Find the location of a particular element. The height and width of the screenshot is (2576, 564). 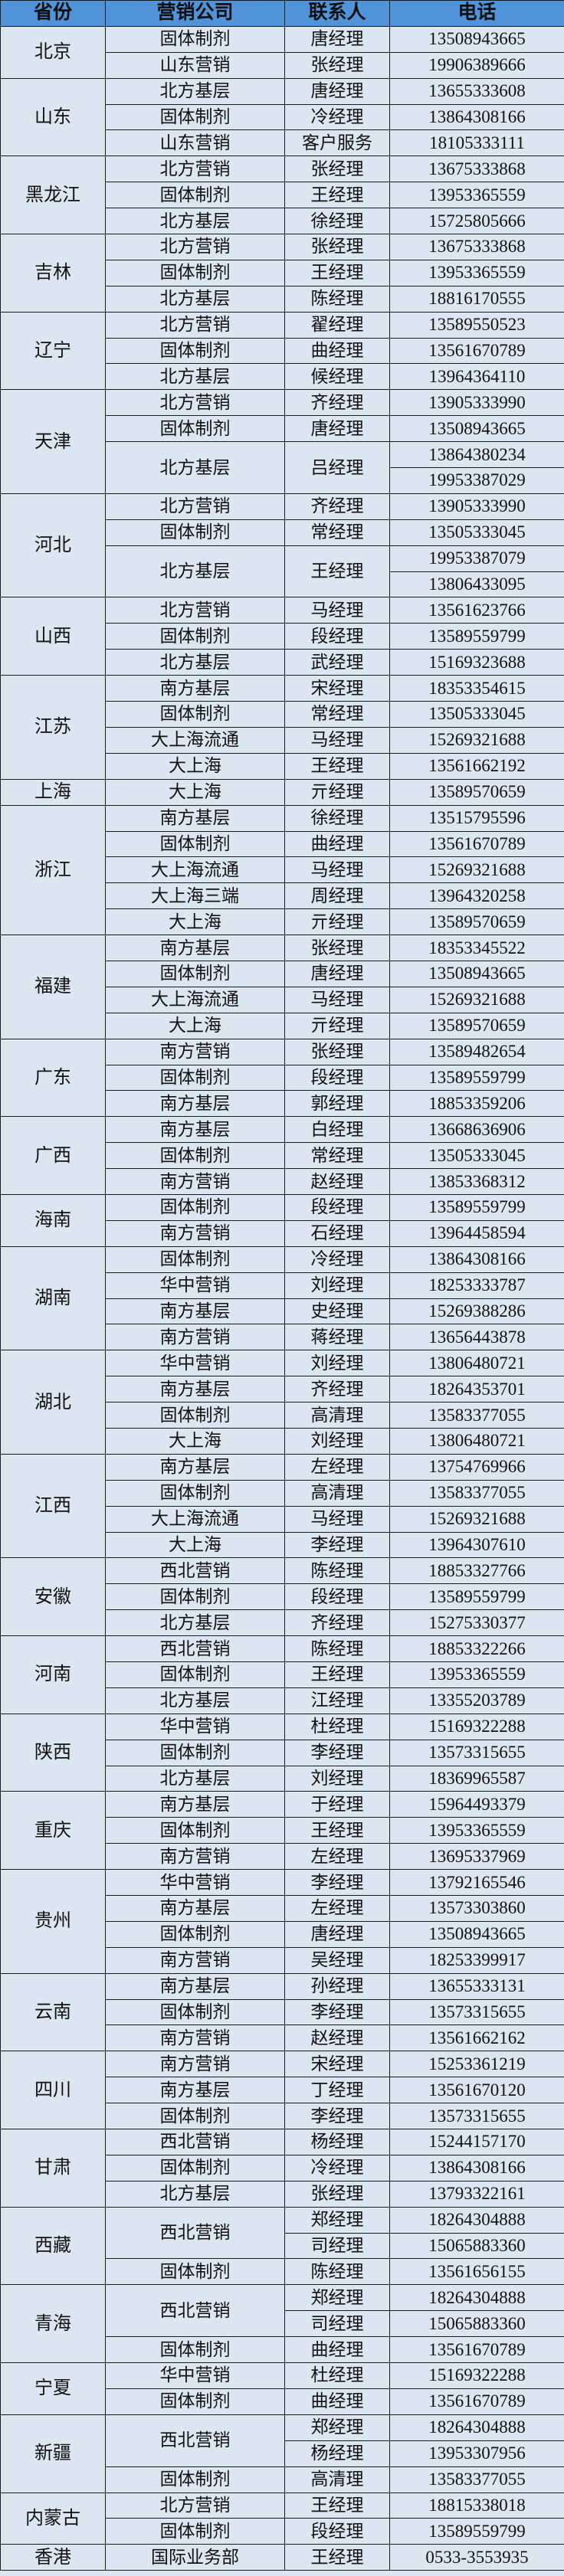

company-cell: 西北营销 is located at coordinates (195, 2311).